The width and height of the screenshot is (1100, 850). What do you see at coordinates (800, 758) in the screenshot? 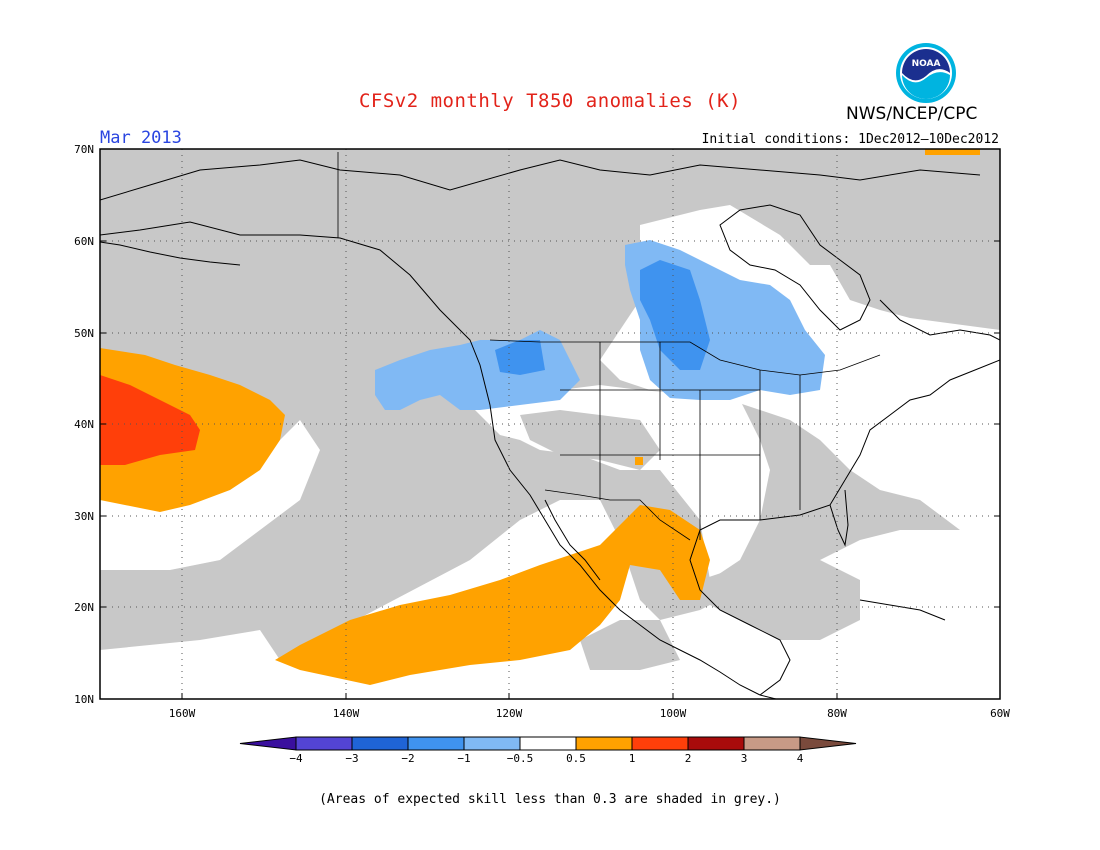
I see `legend-label-4: 4` at bounding box center [800, 758].